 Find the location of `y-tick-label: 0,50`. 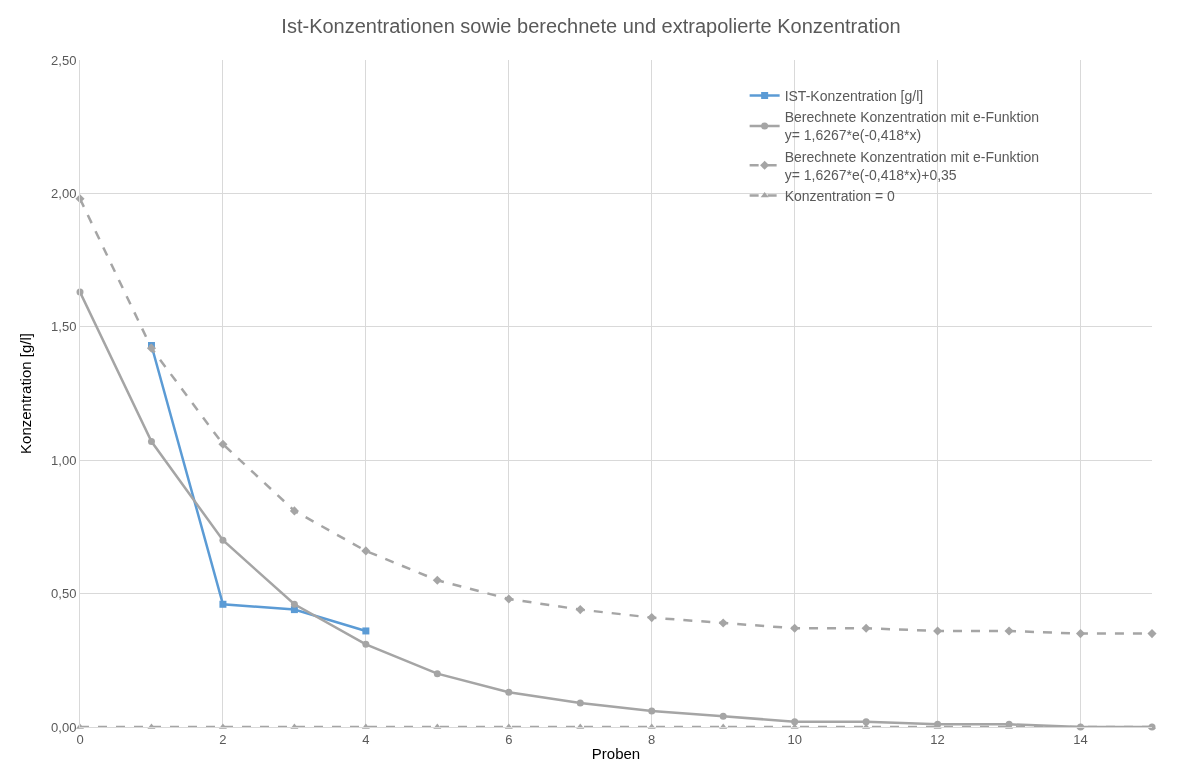

y-tick-label: 0,50 is located at coordinates (64, 594).